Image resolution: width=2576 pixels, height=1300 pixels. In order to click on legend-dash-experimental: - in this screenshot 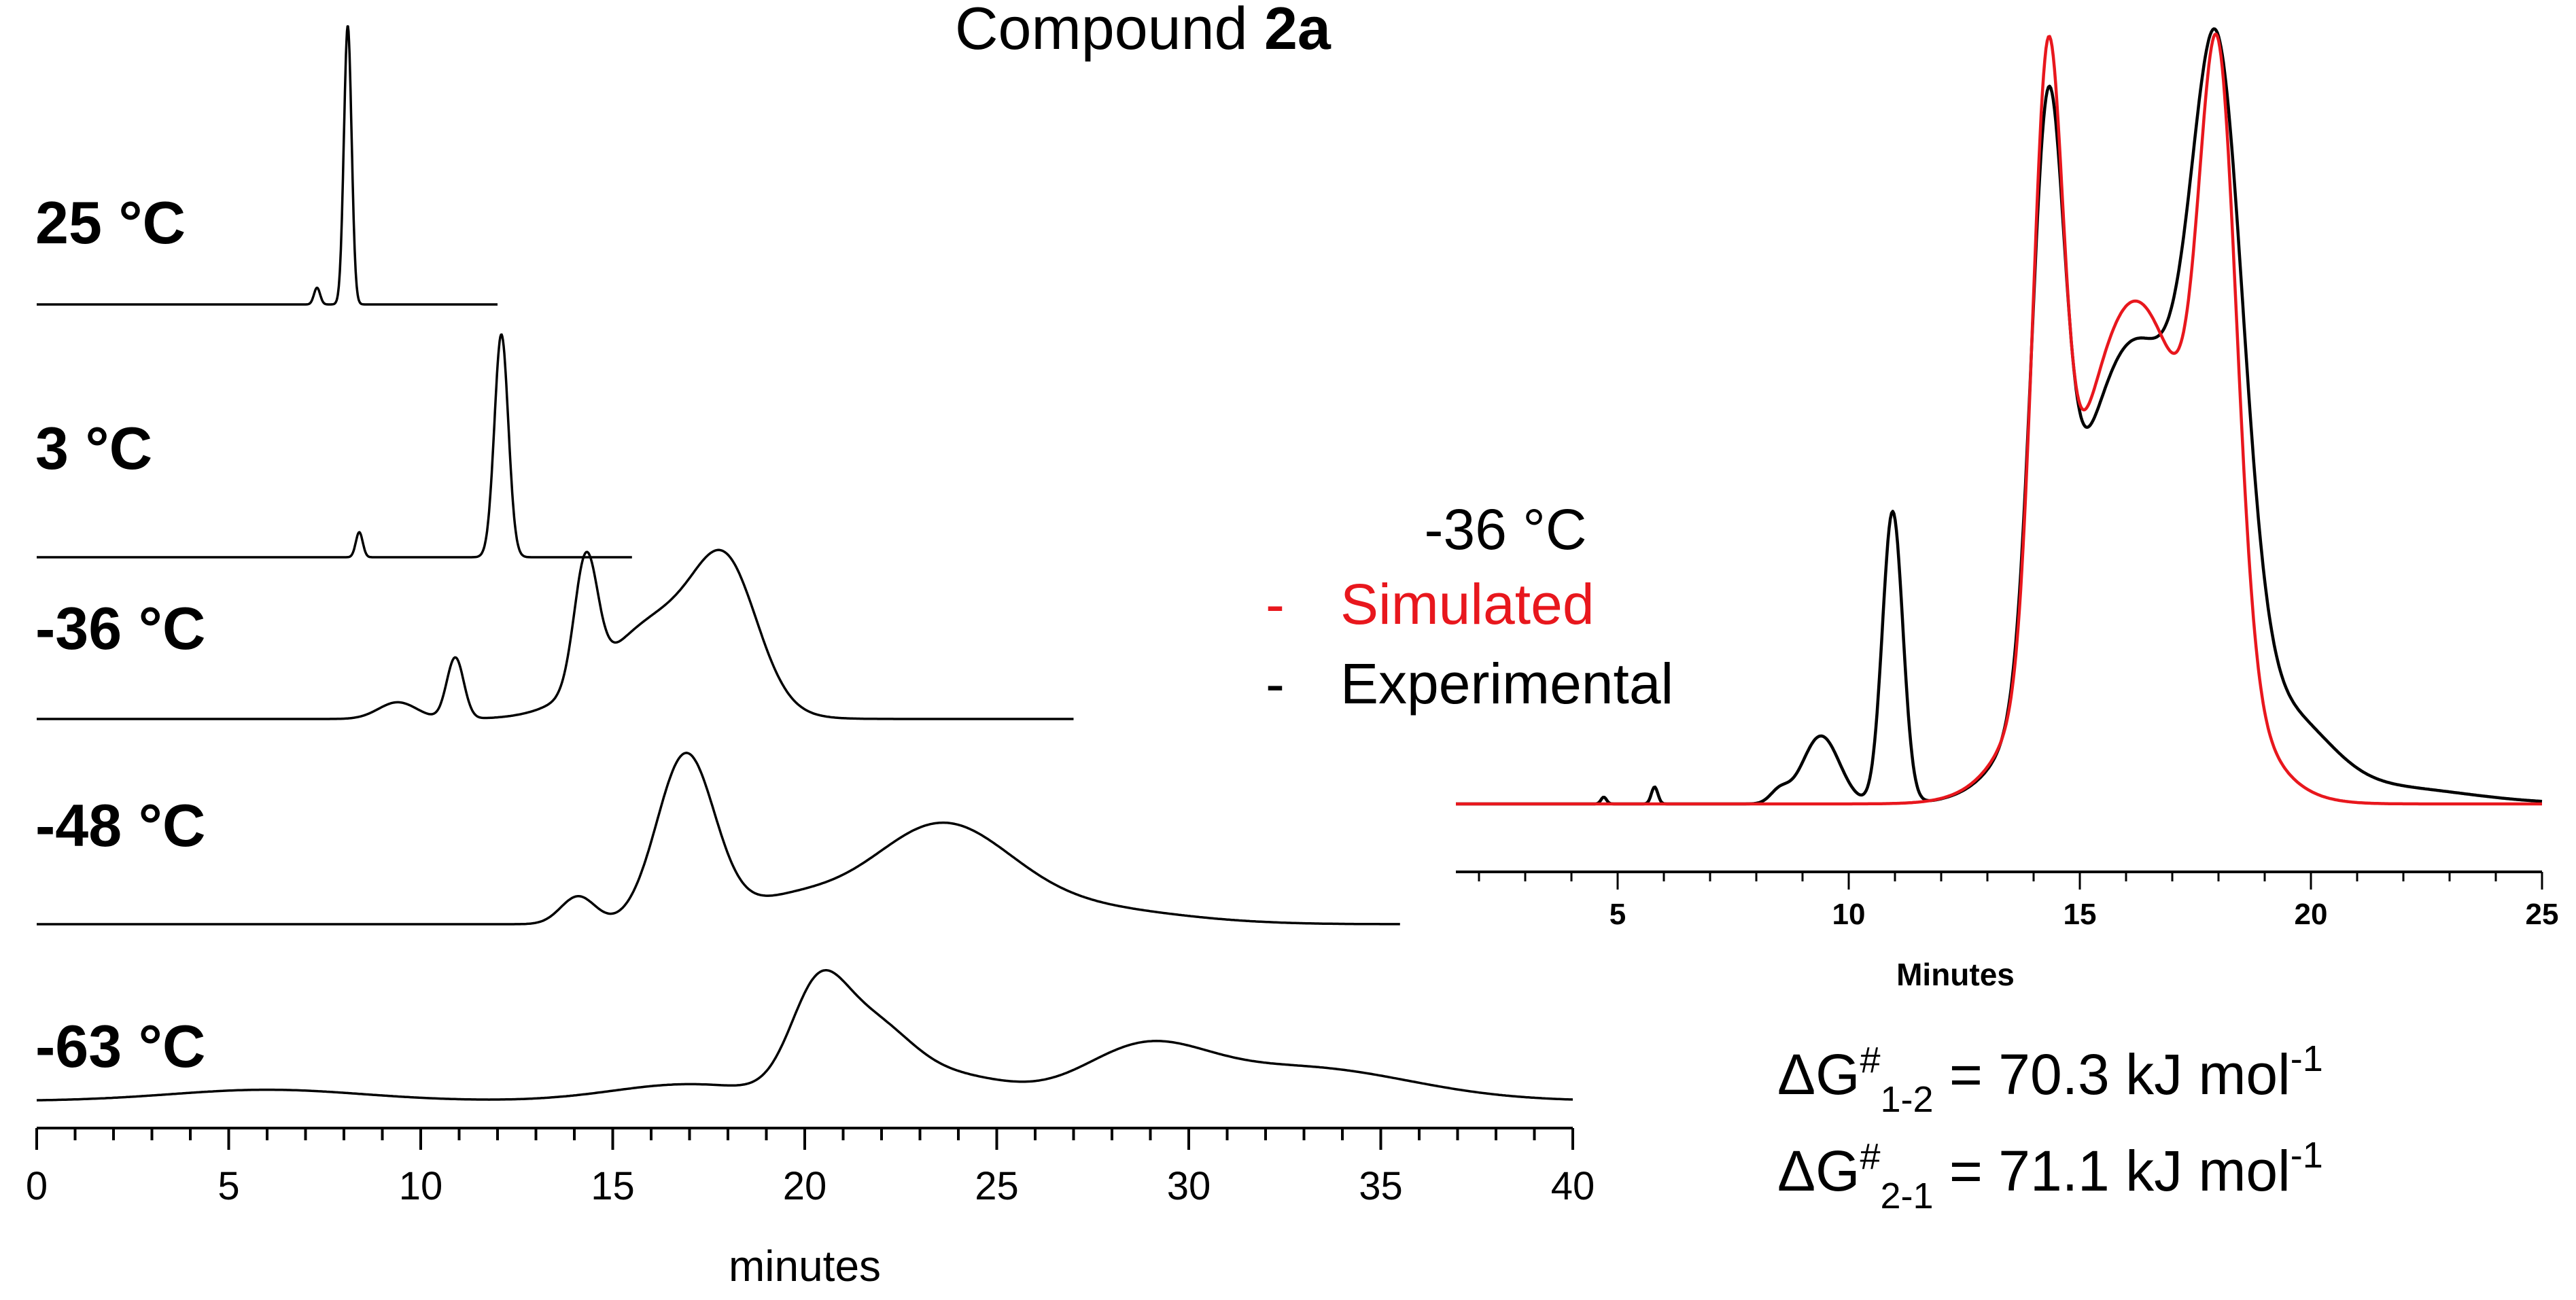, I will do `click(1275, 684)`.